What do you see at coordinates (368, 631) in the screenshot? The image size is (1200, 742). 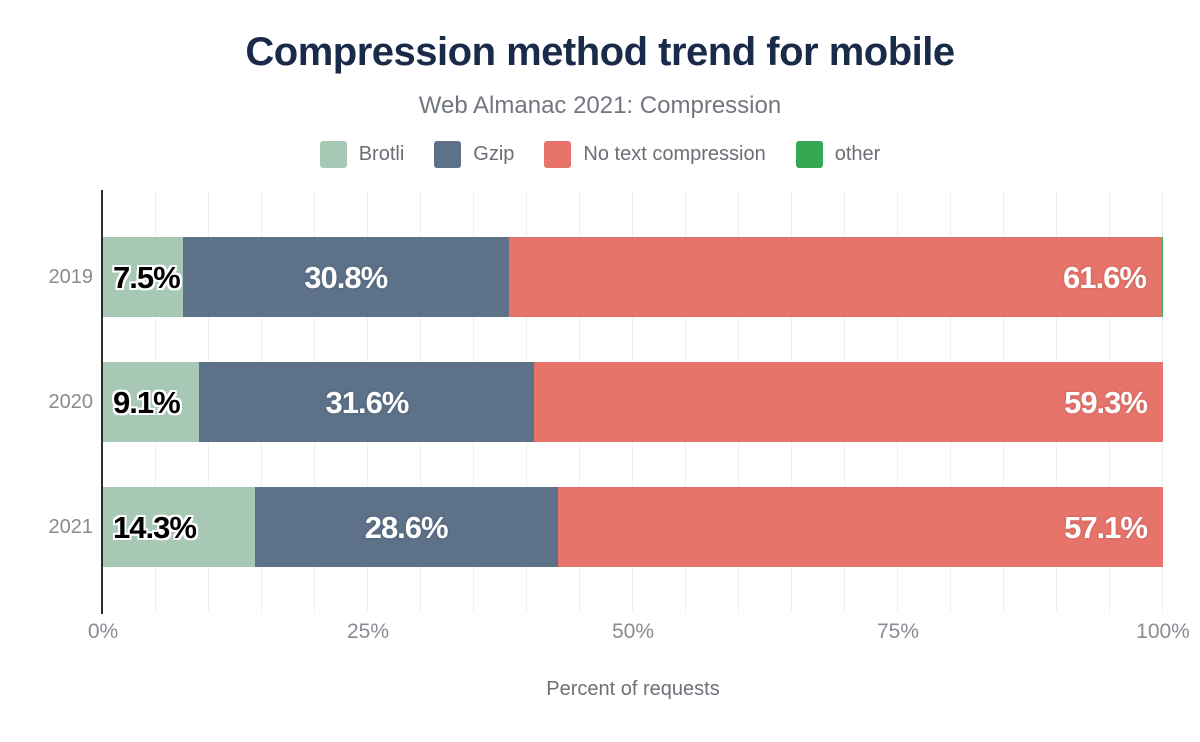 I see `x-tick-25: 25%` at bounding box center [368, 631].